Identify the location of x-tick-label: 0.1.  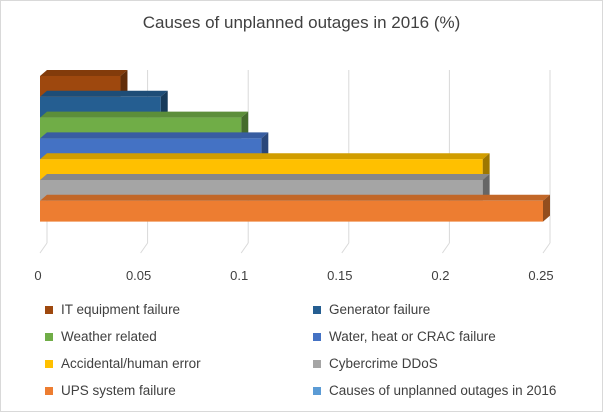
(239, 275).